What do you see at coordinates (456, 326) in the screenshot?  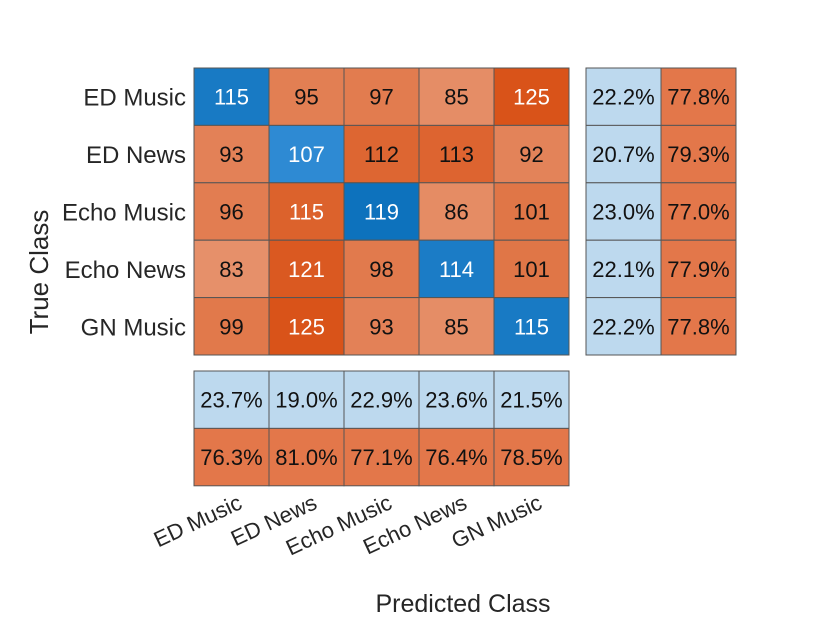 I see `matrix-cell-4-3-value: 85` at bounding box center [456, 326].